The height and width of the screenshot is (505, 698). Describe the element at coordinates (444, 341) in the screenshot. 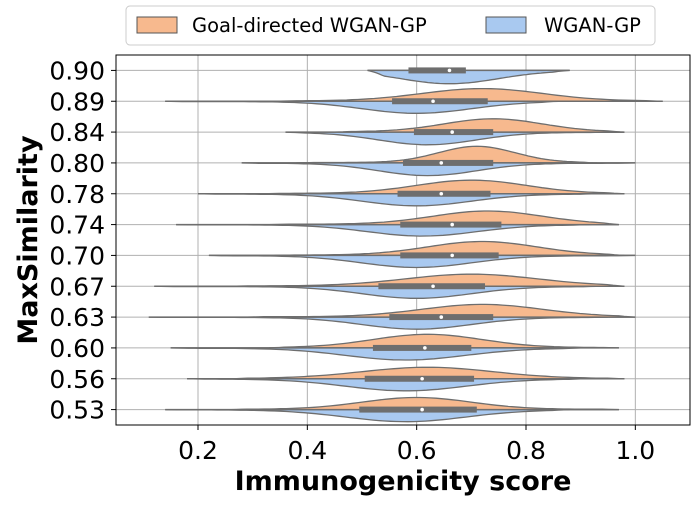

I see `violin-goal-directed-0.60` at that location.